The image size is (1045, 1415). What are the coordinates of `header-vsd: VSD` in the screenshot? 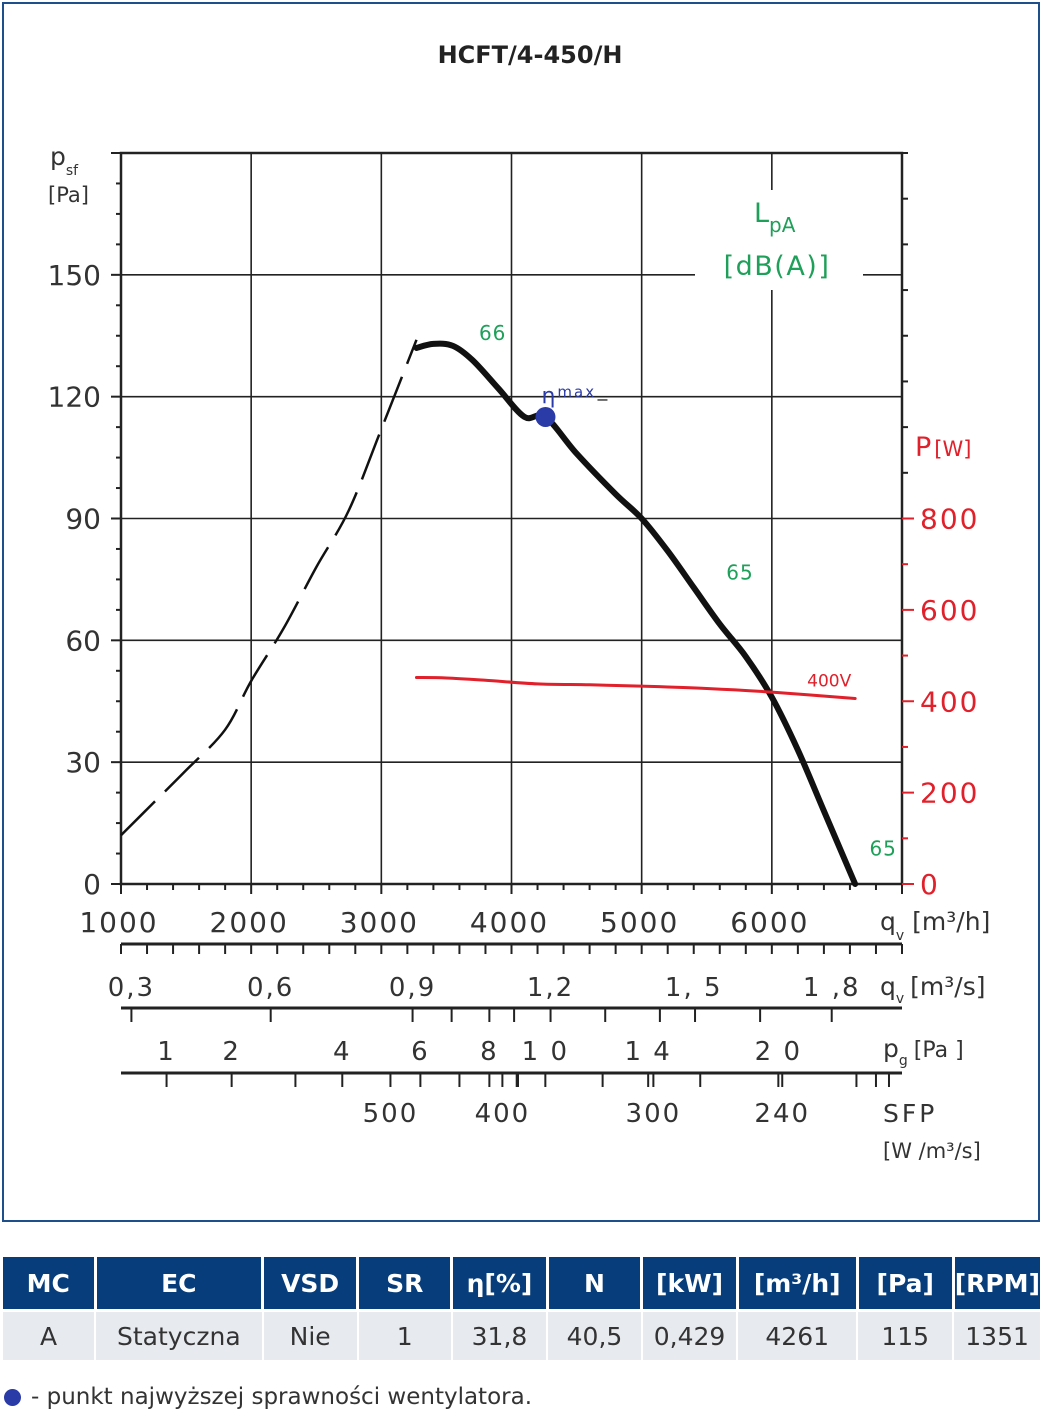 It's located at (311, 1283).